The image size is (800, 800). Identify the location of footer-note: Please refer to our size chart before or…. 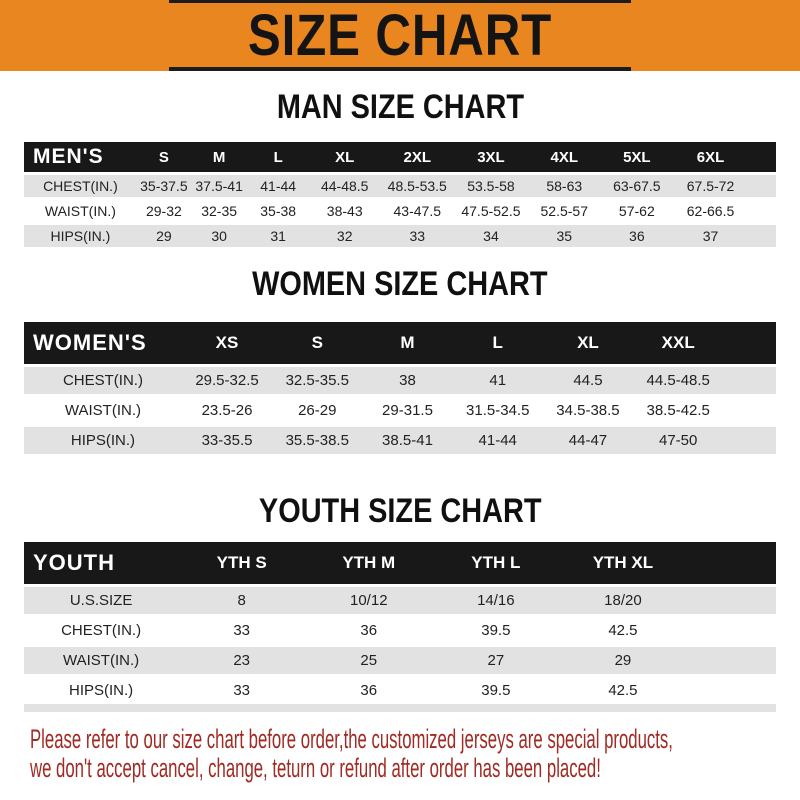
(415, 754).